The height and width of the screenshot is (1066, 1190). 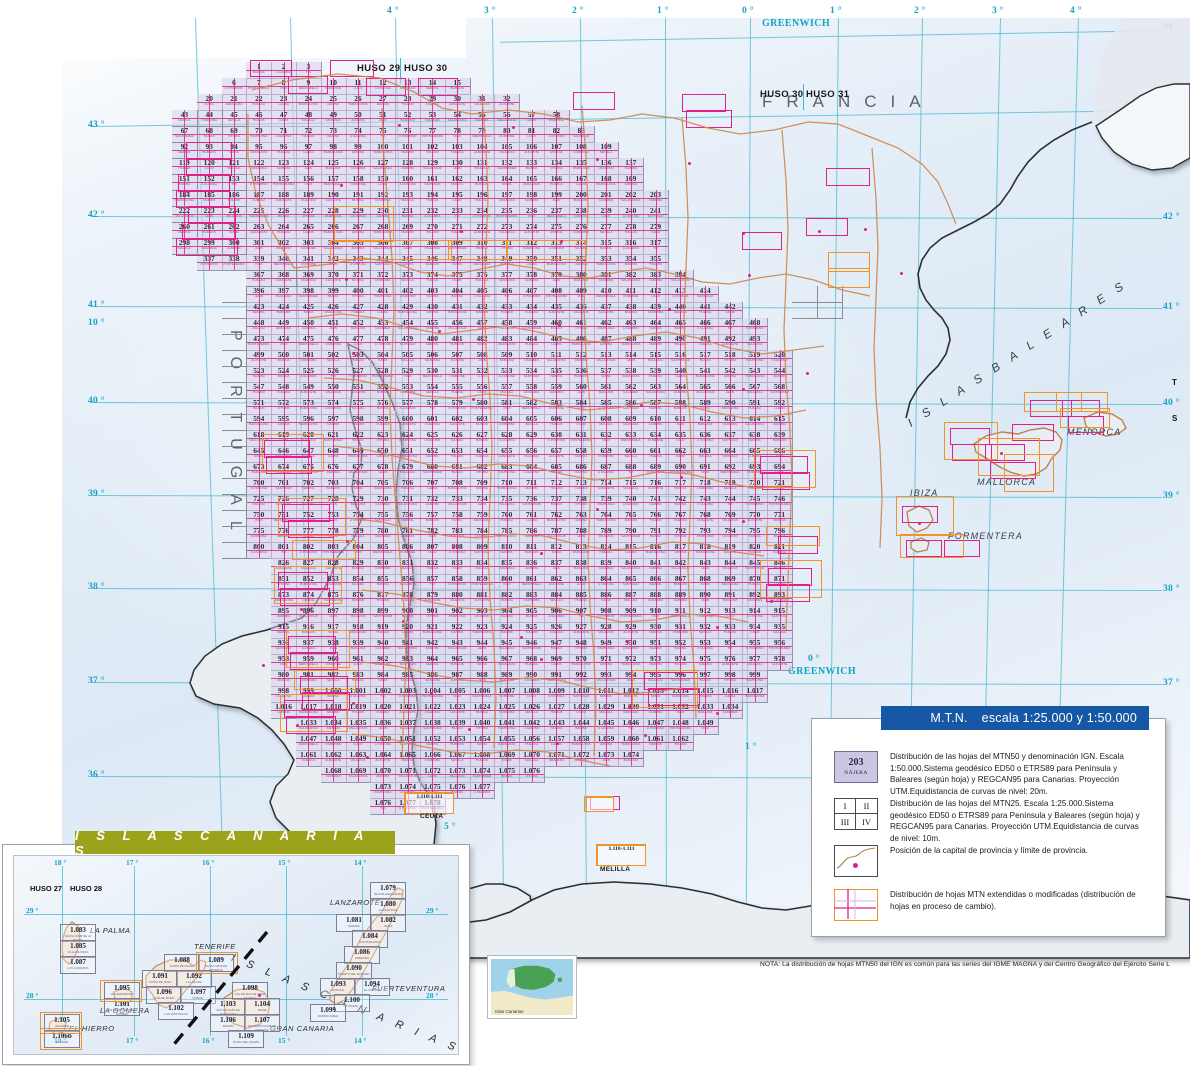 What do you see at coordinates (433, 390) in the screenshot?
I see `sheet-cell: 554 SEVILLA` at bounding box center [433, 390].